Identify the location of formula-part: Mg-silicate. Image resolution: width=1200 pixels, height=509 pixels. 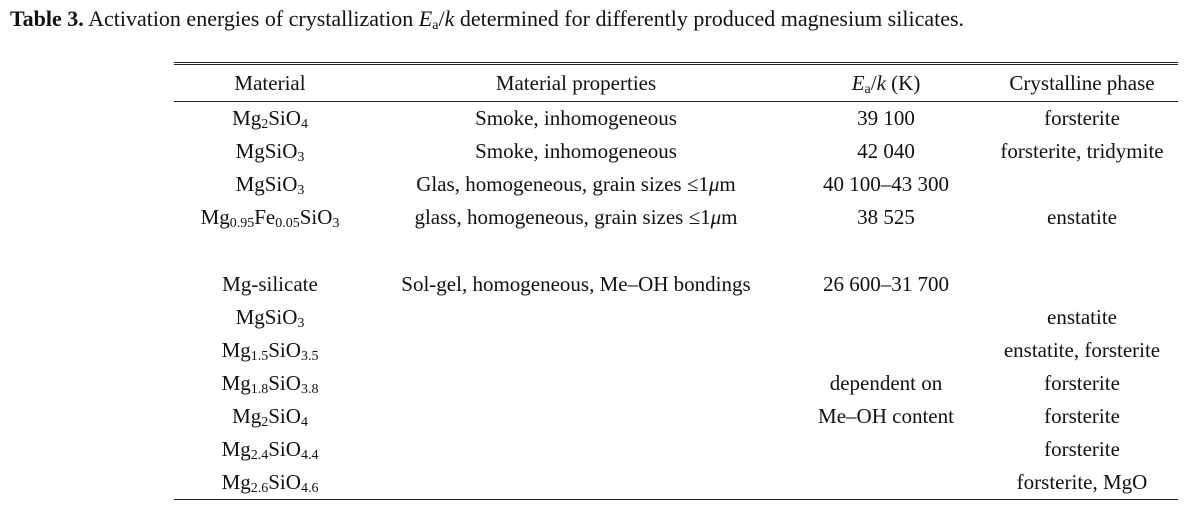
(270, 284).